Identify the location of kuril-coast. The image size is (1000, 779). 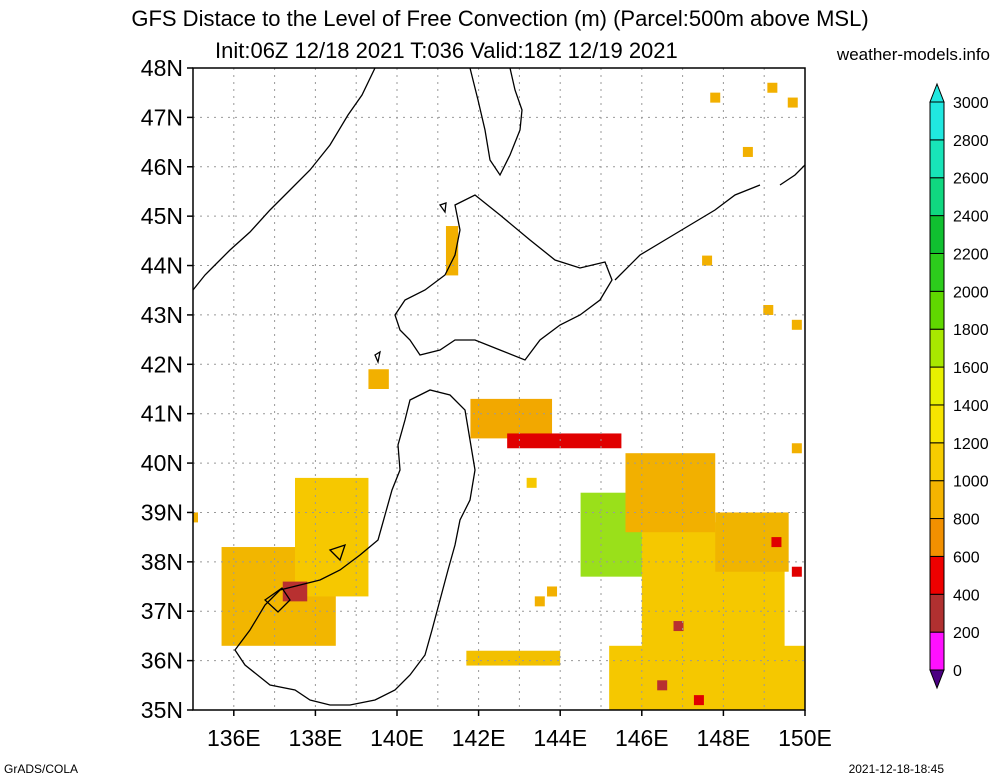
(687, 232).